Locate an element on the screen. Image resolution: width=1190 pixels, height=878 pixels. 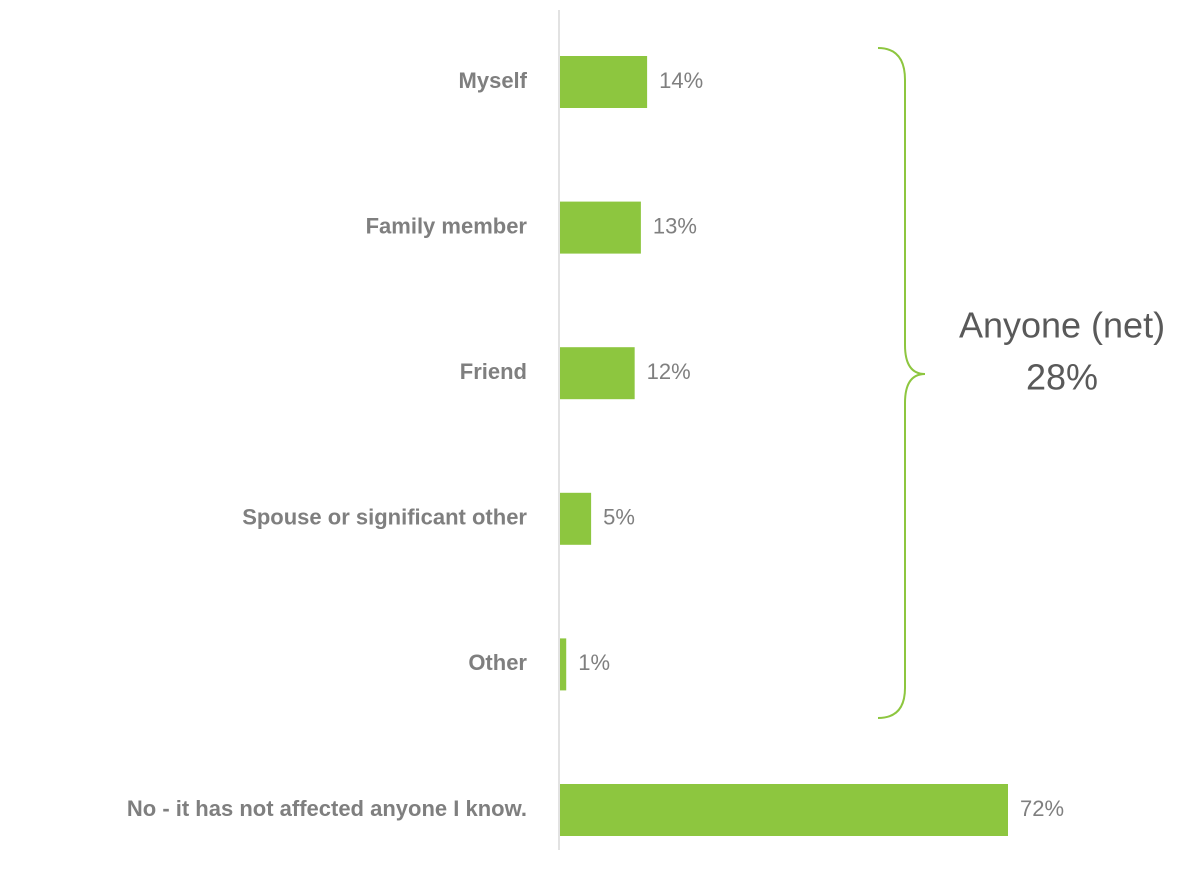
value-label: 13% is located at coordinates (675, 225).